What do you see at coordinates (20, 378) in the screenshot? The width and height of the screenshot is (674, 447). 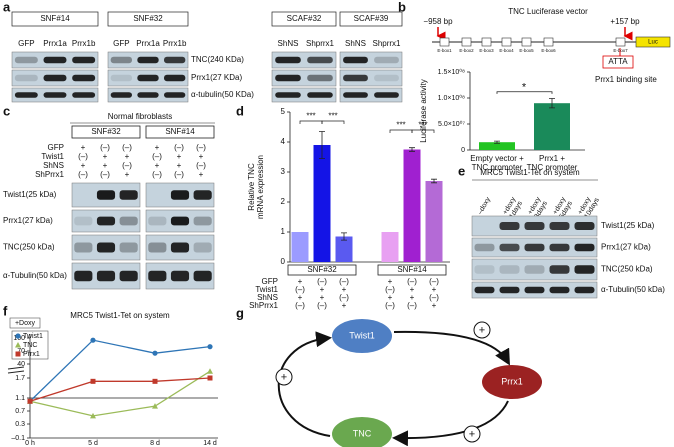 I see `y-tick-label: 1.7` at bounding box center [20, 378].